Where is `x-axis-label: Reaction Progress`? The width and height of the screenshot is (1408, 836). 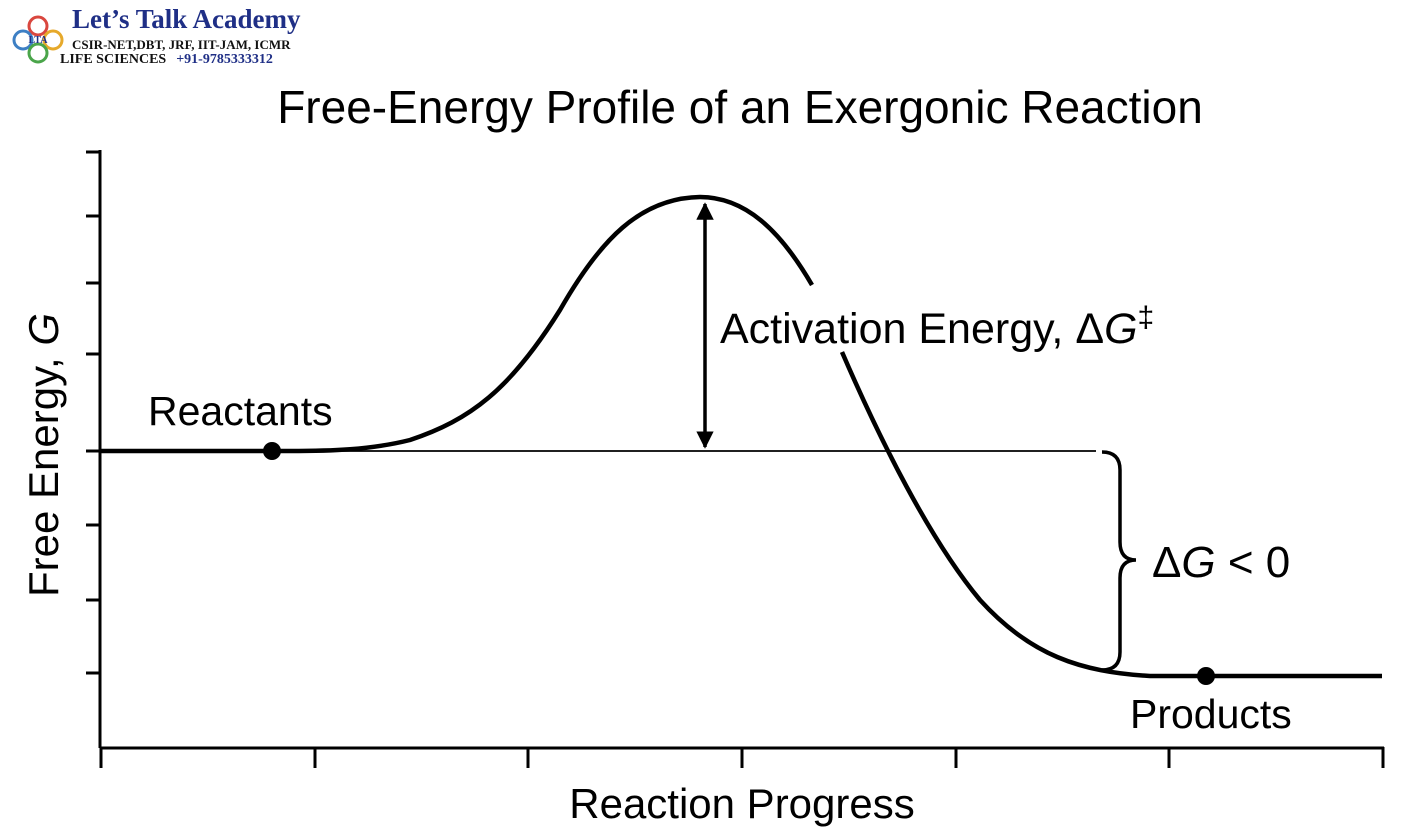 x-axis-label: Reaction Progress is located at coordinates (742, 803).